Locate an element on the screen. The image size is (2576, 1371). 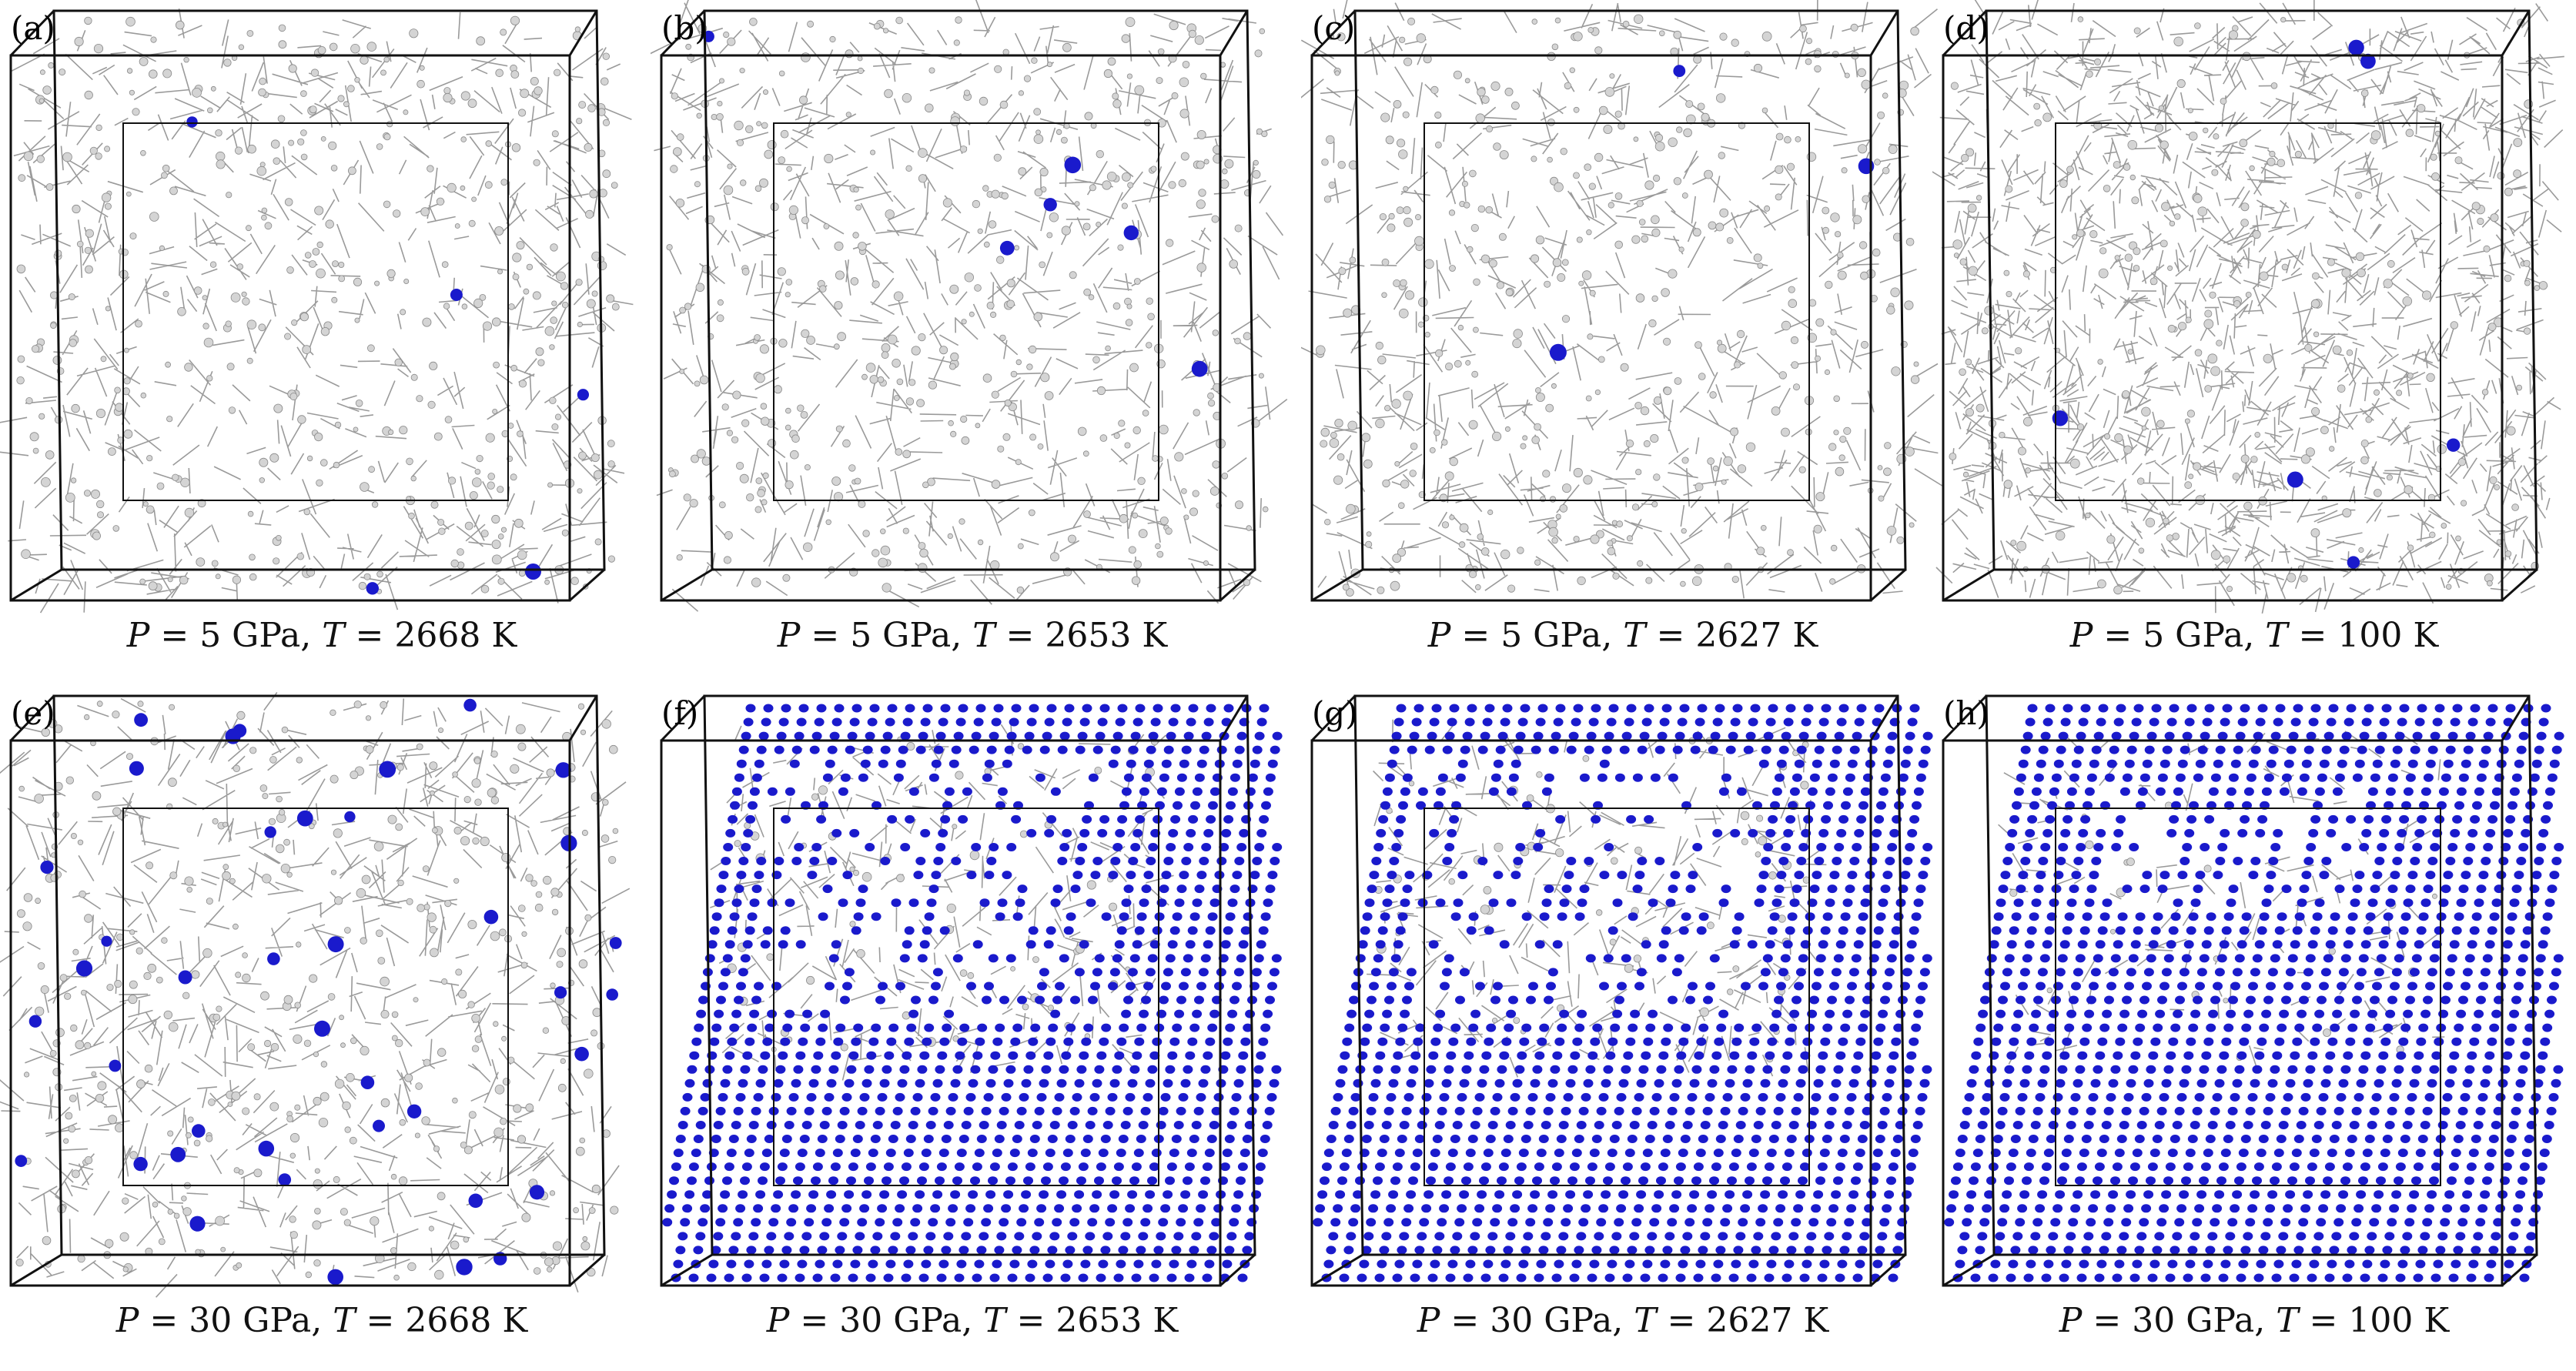
simulation-box-c is located at coordinates (1623, 301).